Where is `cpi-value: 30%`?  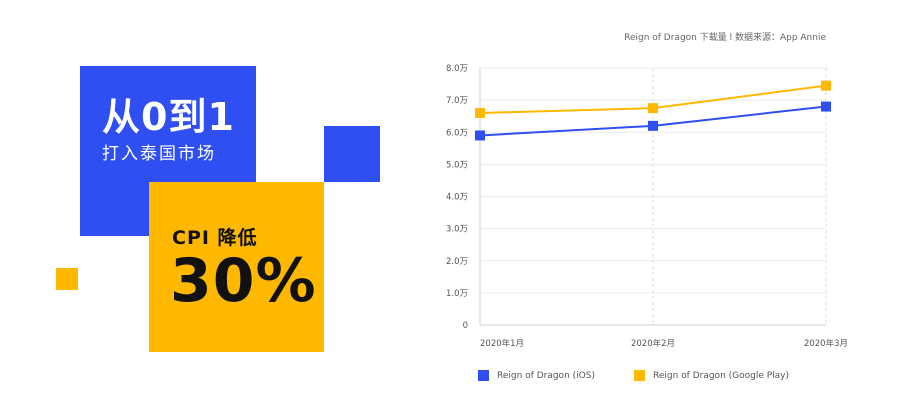 cpi-value: 30% is located at coordinates (243, 281).